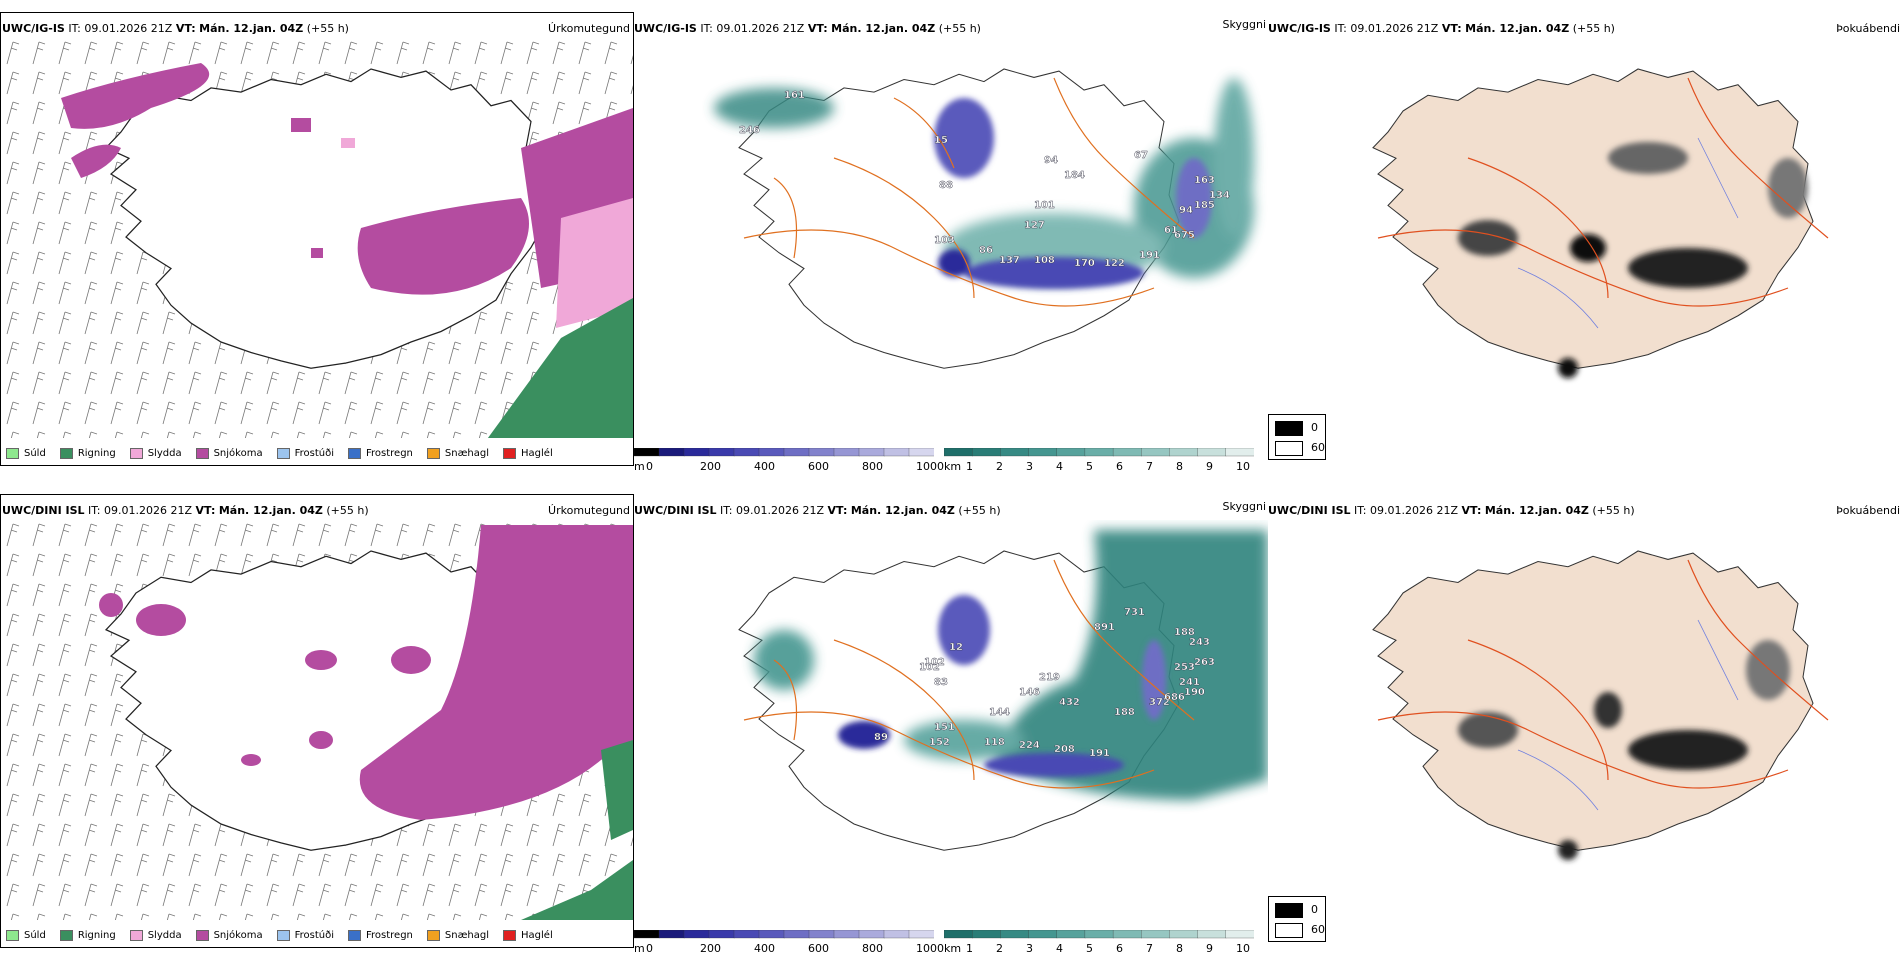 This screenshot has height=956, width=1900. I want to click on cloud-base-label: 134, so click(1219, 195).